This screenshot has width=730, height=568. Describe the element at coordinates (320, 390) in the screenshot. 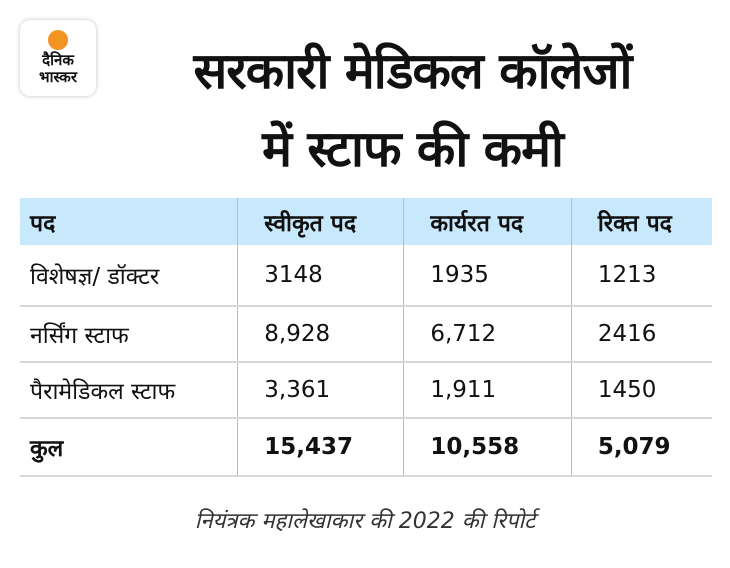

I see `cell: 3,361` at that location.